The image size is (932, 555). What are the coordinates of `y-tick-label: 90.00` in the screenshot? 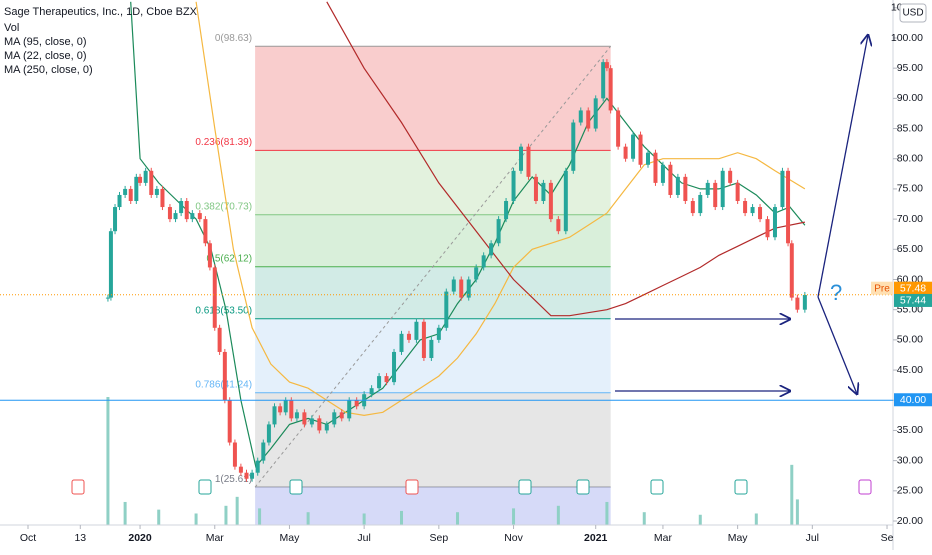 It's located at (910, 98).